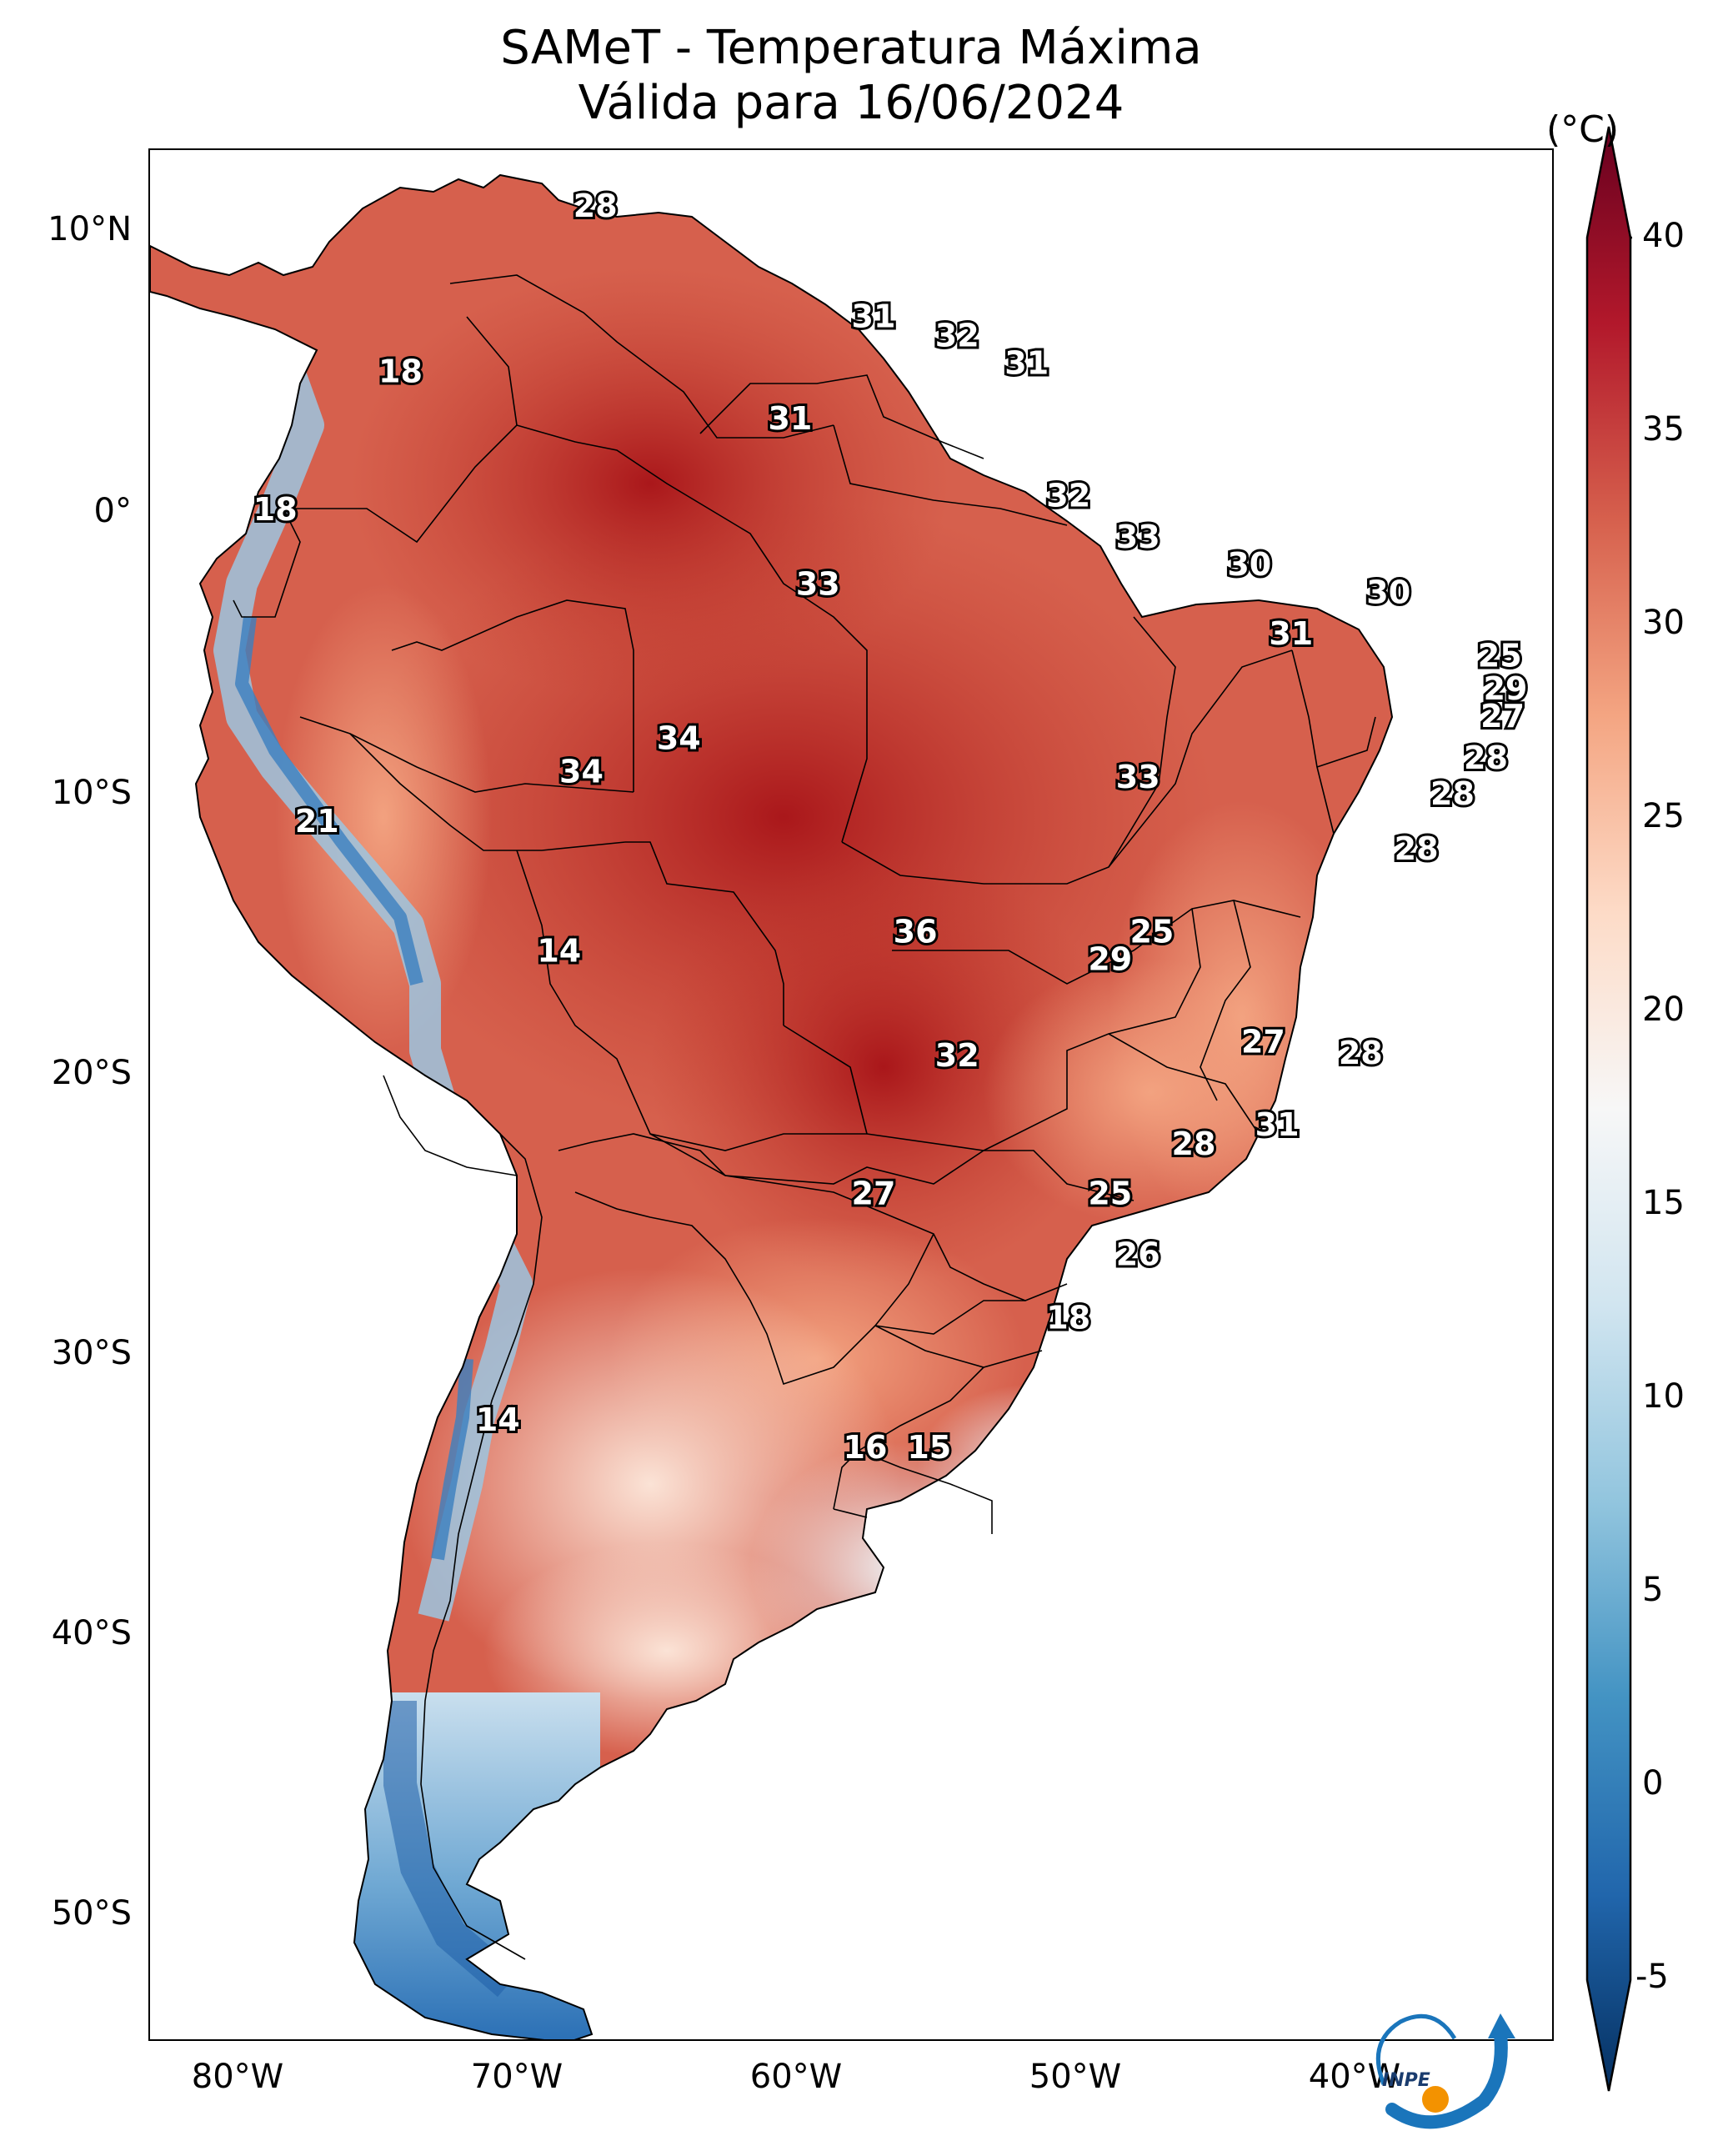  Describe the element at coordinates (1354, 2077) in the screenshot. I see `lon-tick-40w: 40°W` at that location.